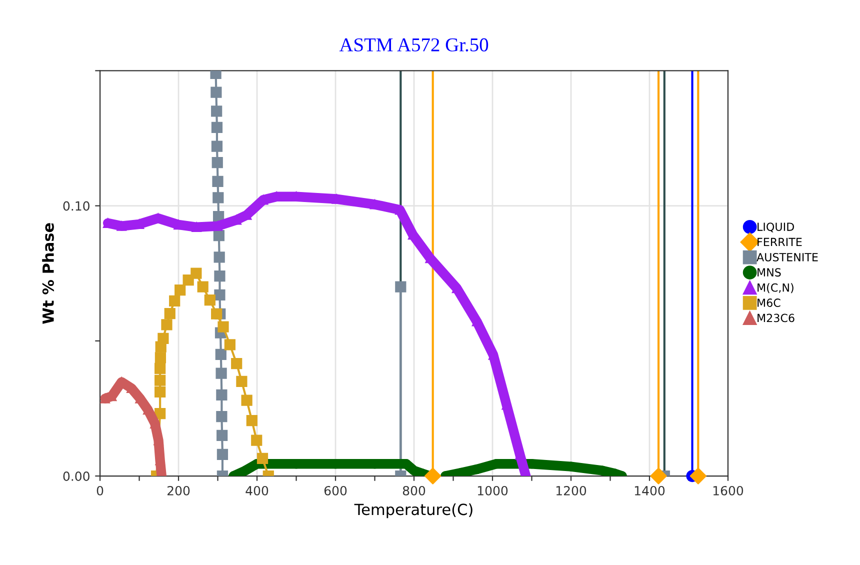 The height and width of the screenshot is (565, 860). Describe the element at coordinates (776, 227) in the screenshot. I see `legend-label: LIQUID` at that location.